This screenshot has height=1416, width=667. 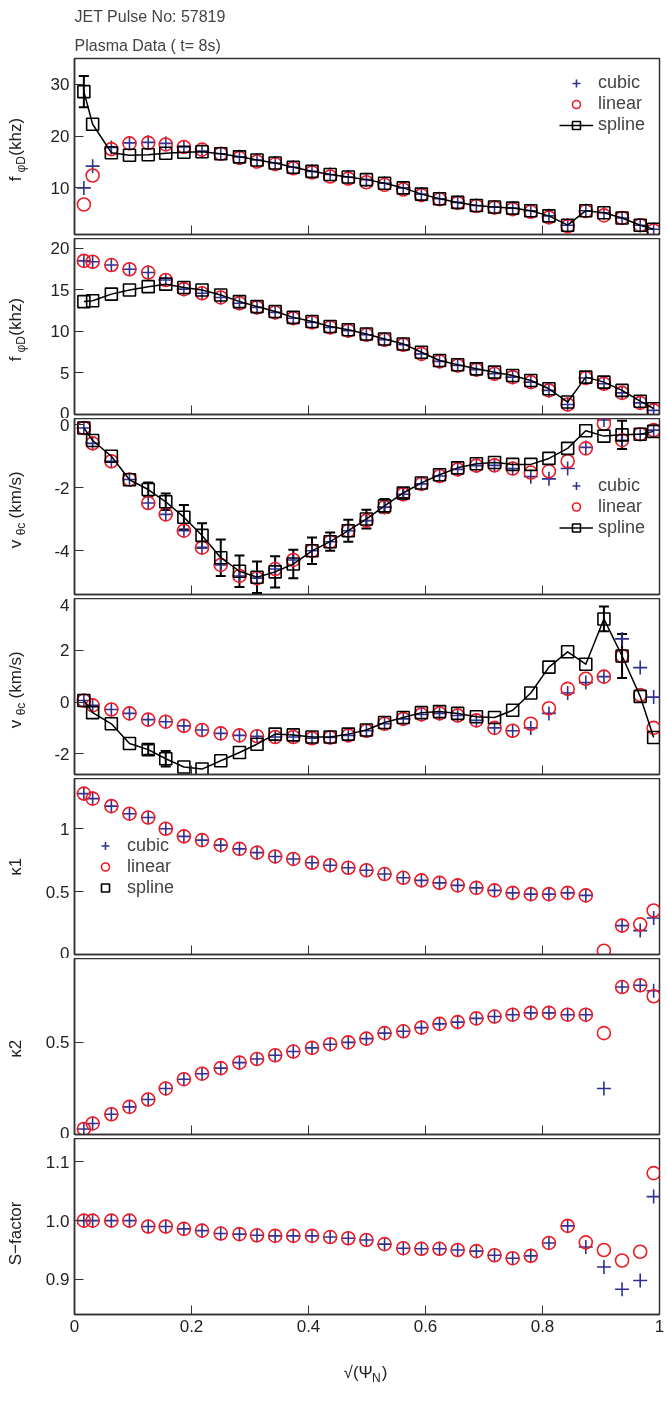 What do you see at coordinates (57, 1280) in the screenshot?
I see `y-tick-label: 0.9` at bounding box center [57, 1280].